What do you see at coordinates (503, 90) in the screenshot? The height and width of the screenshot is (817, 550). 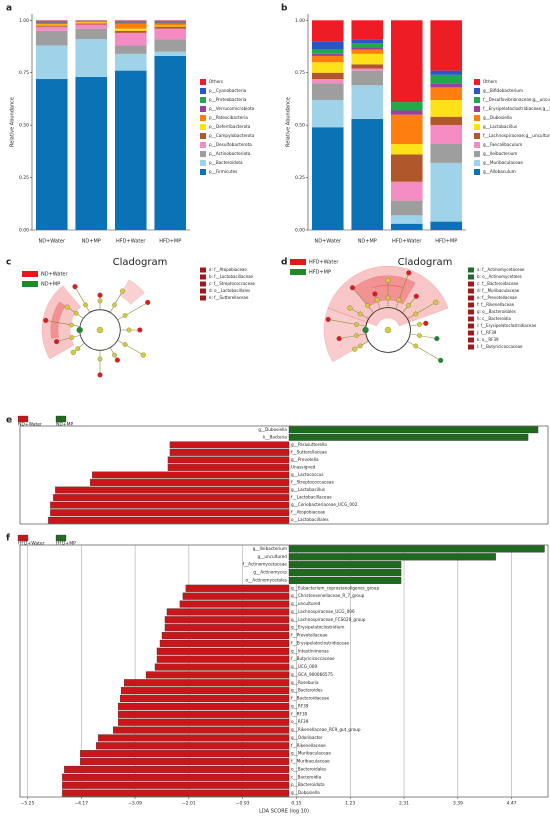 I see `legend-label: g__Bifidobacterium` at bounding box center [503, 90].